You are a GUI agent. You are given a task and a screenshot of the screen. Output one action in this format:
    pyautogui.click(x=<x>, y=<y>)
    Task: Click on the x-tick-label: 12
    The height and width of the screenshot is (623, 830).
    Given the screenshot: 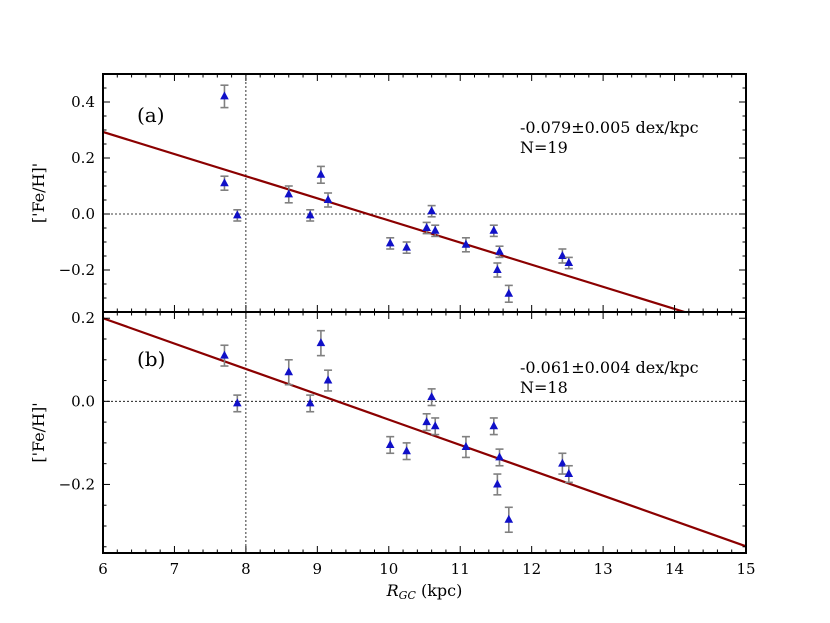 What is the action you would take?
    pyautogui.click(x=531, y=569)
    